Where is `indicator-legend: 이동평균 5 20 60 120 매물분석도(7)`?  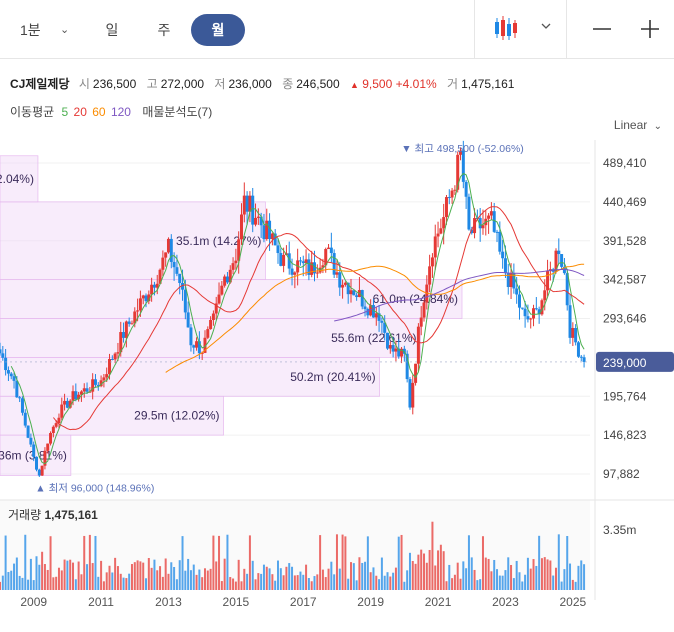 indicator-legend: 이동평균 5 20 60 120 매물분석도(7) is located at coordinates (113, 111).